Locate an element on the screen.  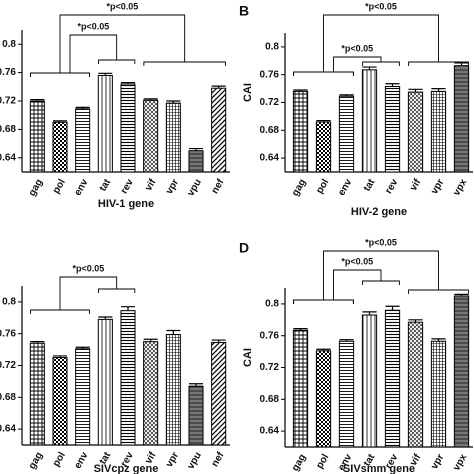
y-tick-label: 0.64 is located at coordinates (8, 157).